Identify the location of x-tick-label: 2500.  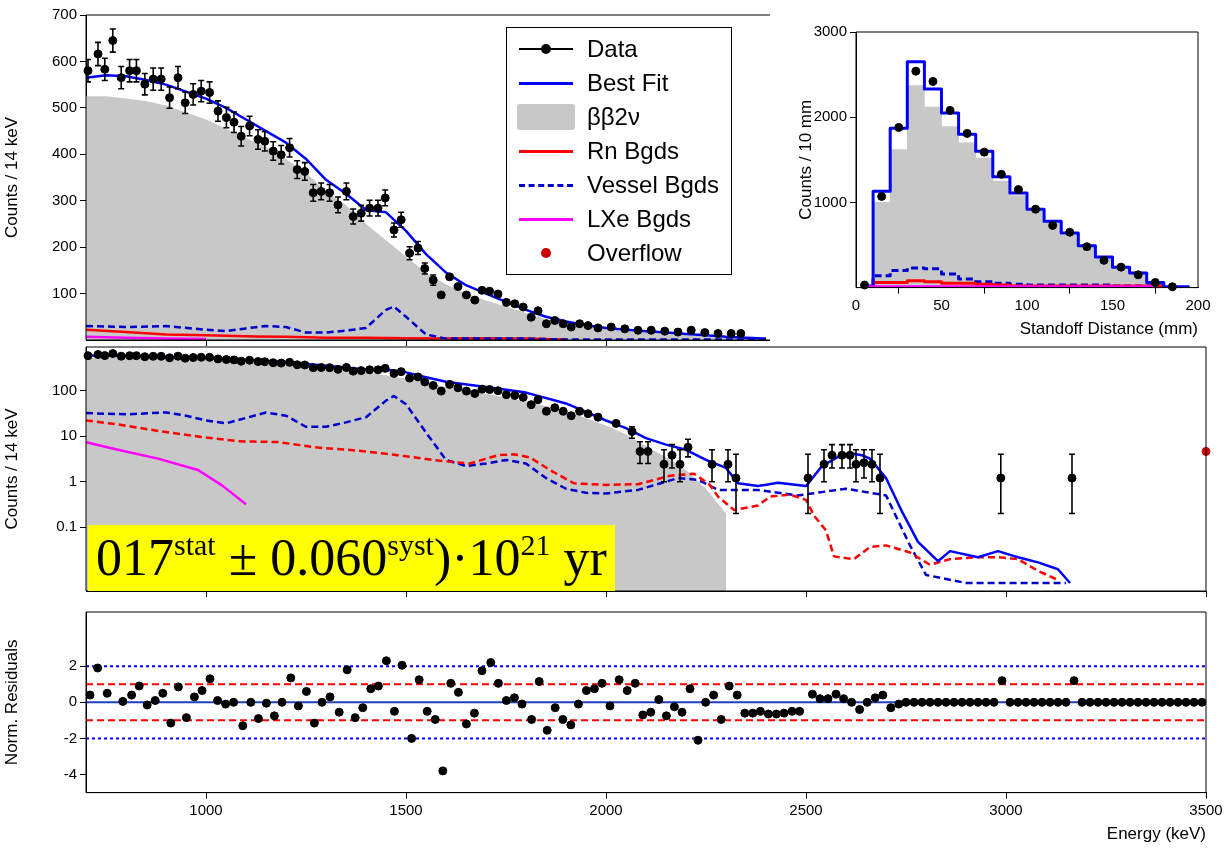
(806, 809).